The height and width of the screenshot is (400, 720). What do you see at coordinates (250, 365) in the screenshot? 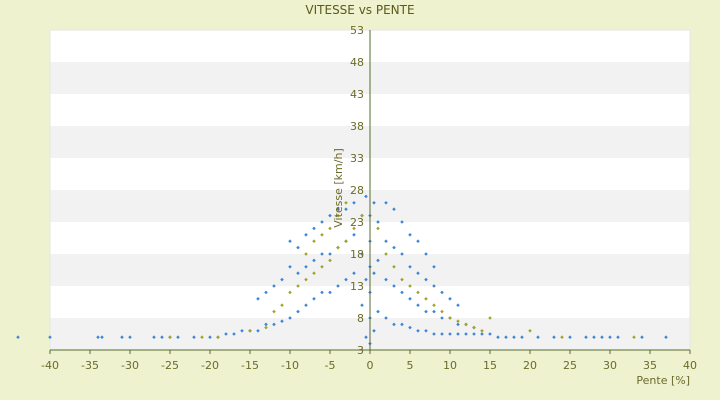
I see `x-tick-label: -15` at bounding box center [250, 365].